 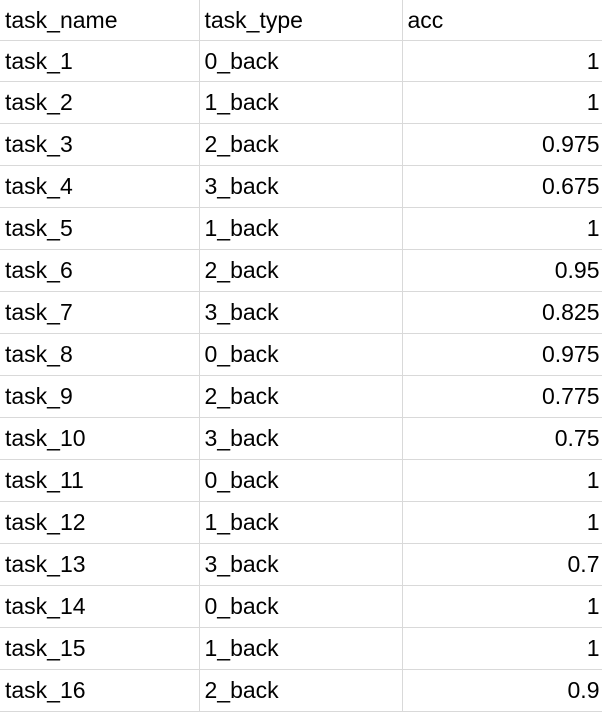 I want to click on cell-task-name: task_2, so click(x=100, y=102).